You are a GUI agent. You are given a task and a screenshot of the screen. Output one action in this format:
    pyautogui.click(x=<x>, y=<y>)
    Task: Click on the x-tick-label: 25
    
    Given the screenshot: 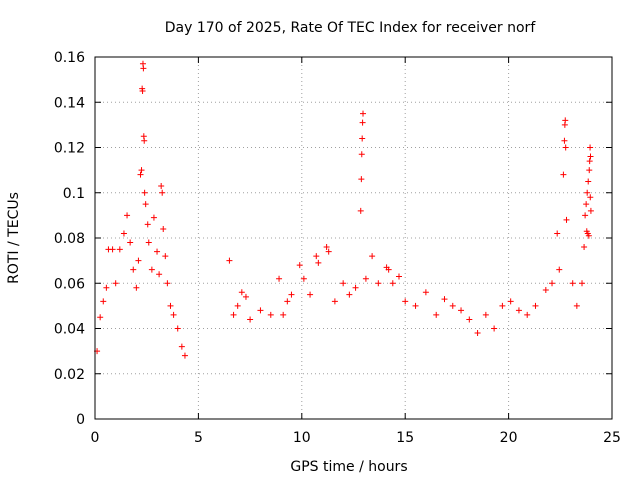 What is the action you would take?
    pyautogui.click(x=612, y=438)
    